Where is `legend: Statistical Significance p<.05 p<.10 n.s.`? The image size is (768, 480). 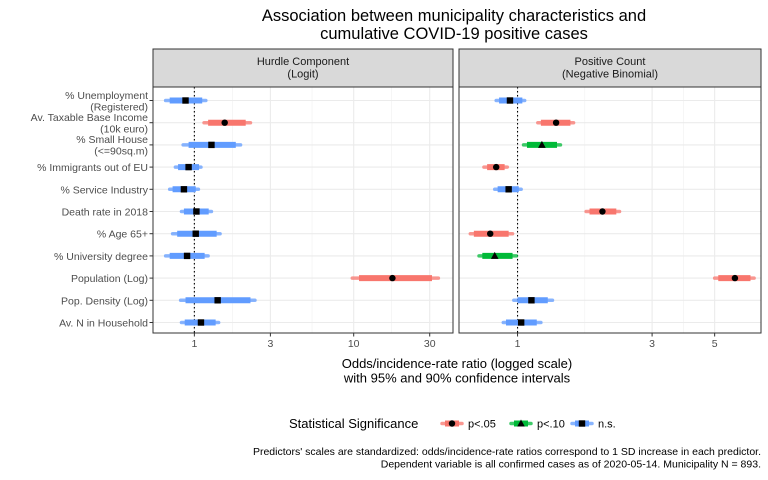
legend: Statistical Significance p<.05 p<.10 n.s. is located at coordinates (452, 423).